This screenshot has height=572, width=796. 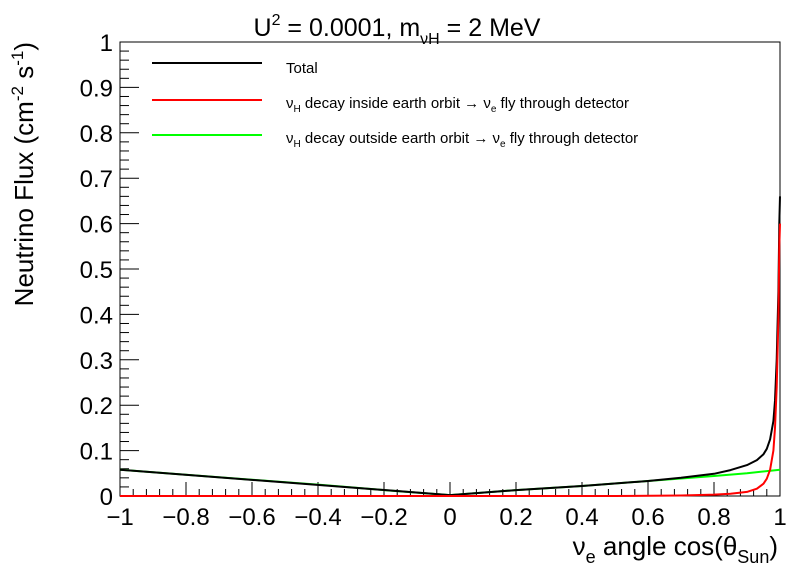 I want to click on y-axis-title: Neutrino Flux (cm-2 s-1), so click(x=23, y=174).